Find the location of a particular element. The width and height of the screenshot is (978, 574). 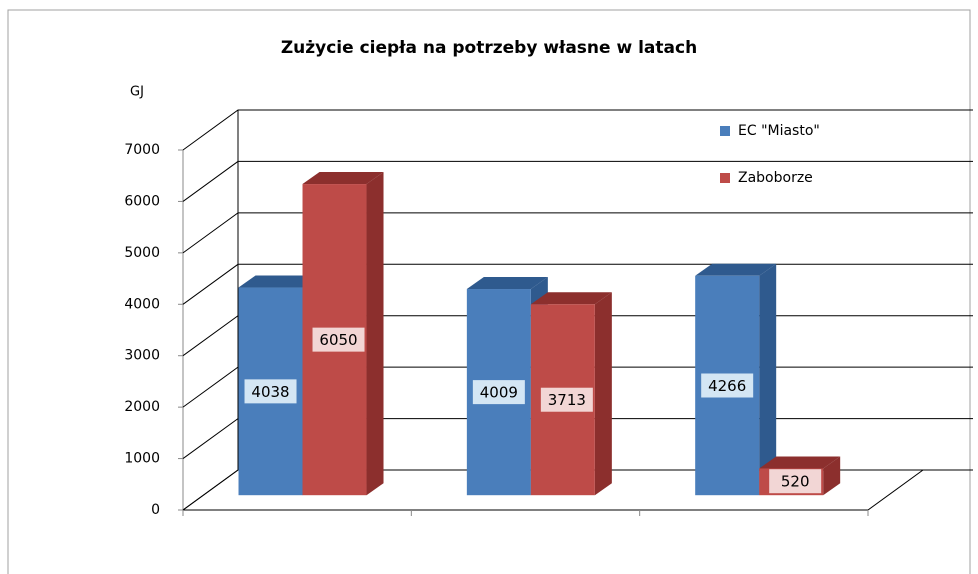

data-label: 4038 is located at coordinates (270, 392).